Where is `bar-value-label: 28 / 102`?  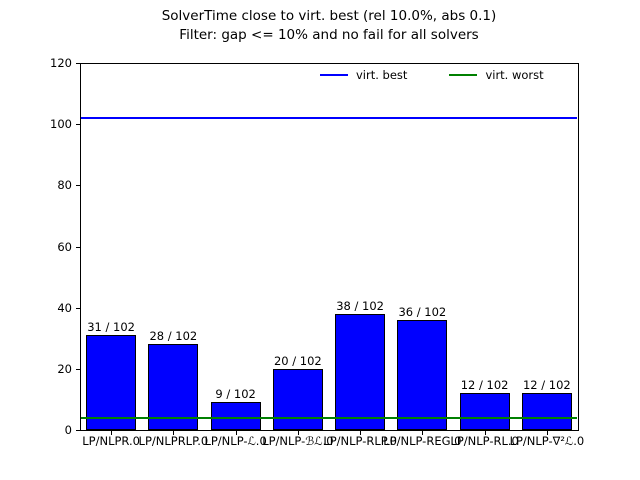 bar-value-label: 28 / 102 is located at coordinates (173, 336).